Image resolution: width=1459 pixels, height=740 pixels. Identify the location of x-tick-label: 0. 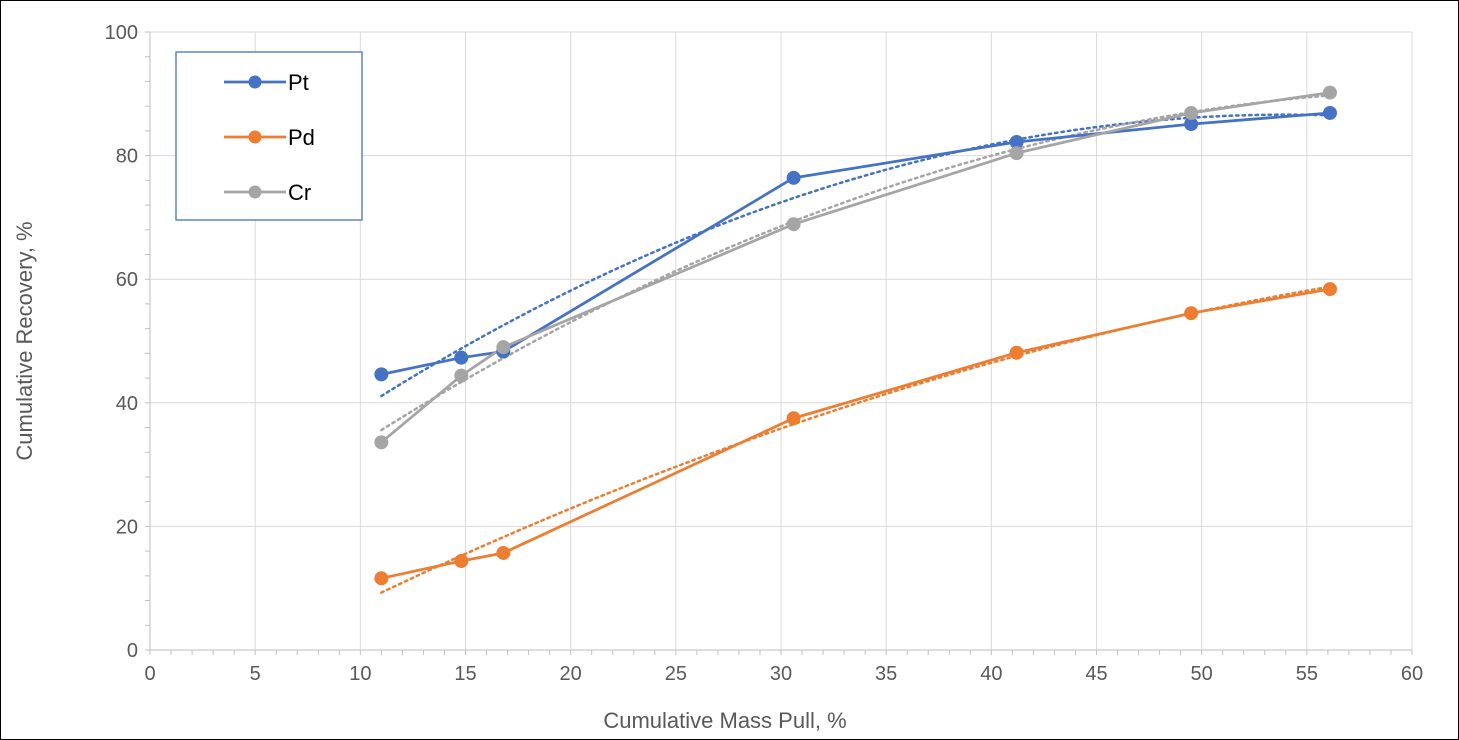
(149, 674).